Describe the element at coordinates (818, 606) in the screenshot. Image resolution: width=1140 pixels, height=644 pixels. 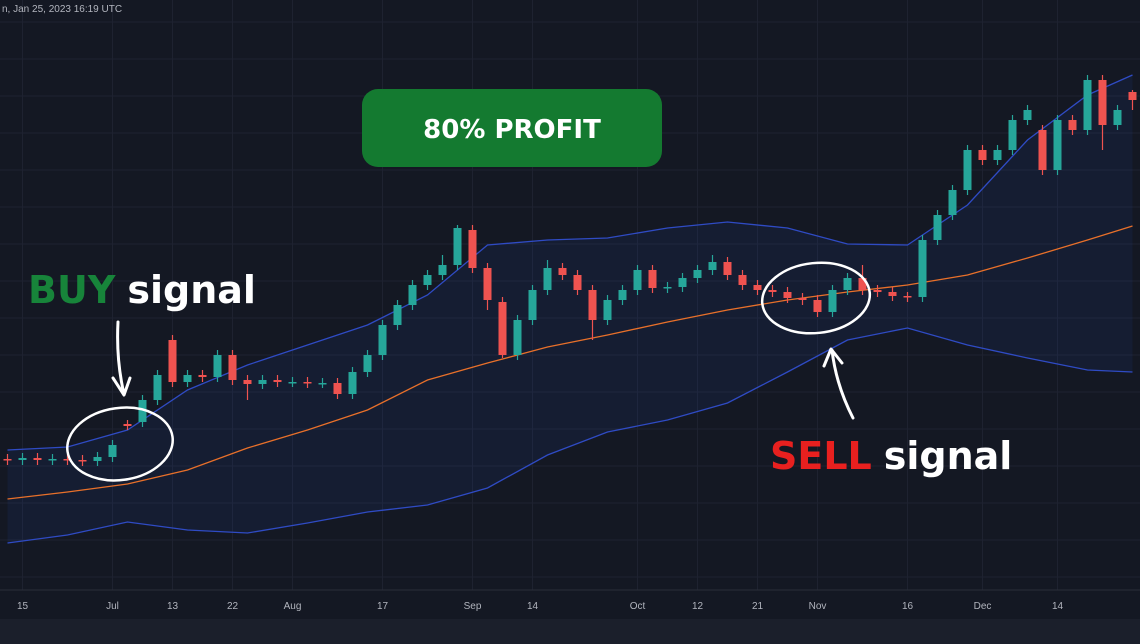
I see `x-tick-label: Nov` at that location.